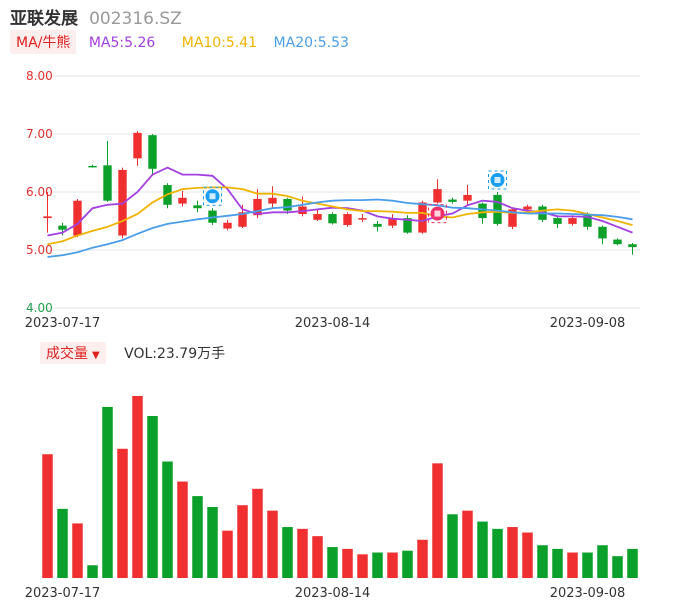 This screenshot has height=606, width=686. I want to click on y-tick-label: 7.00, so click(39, 134).